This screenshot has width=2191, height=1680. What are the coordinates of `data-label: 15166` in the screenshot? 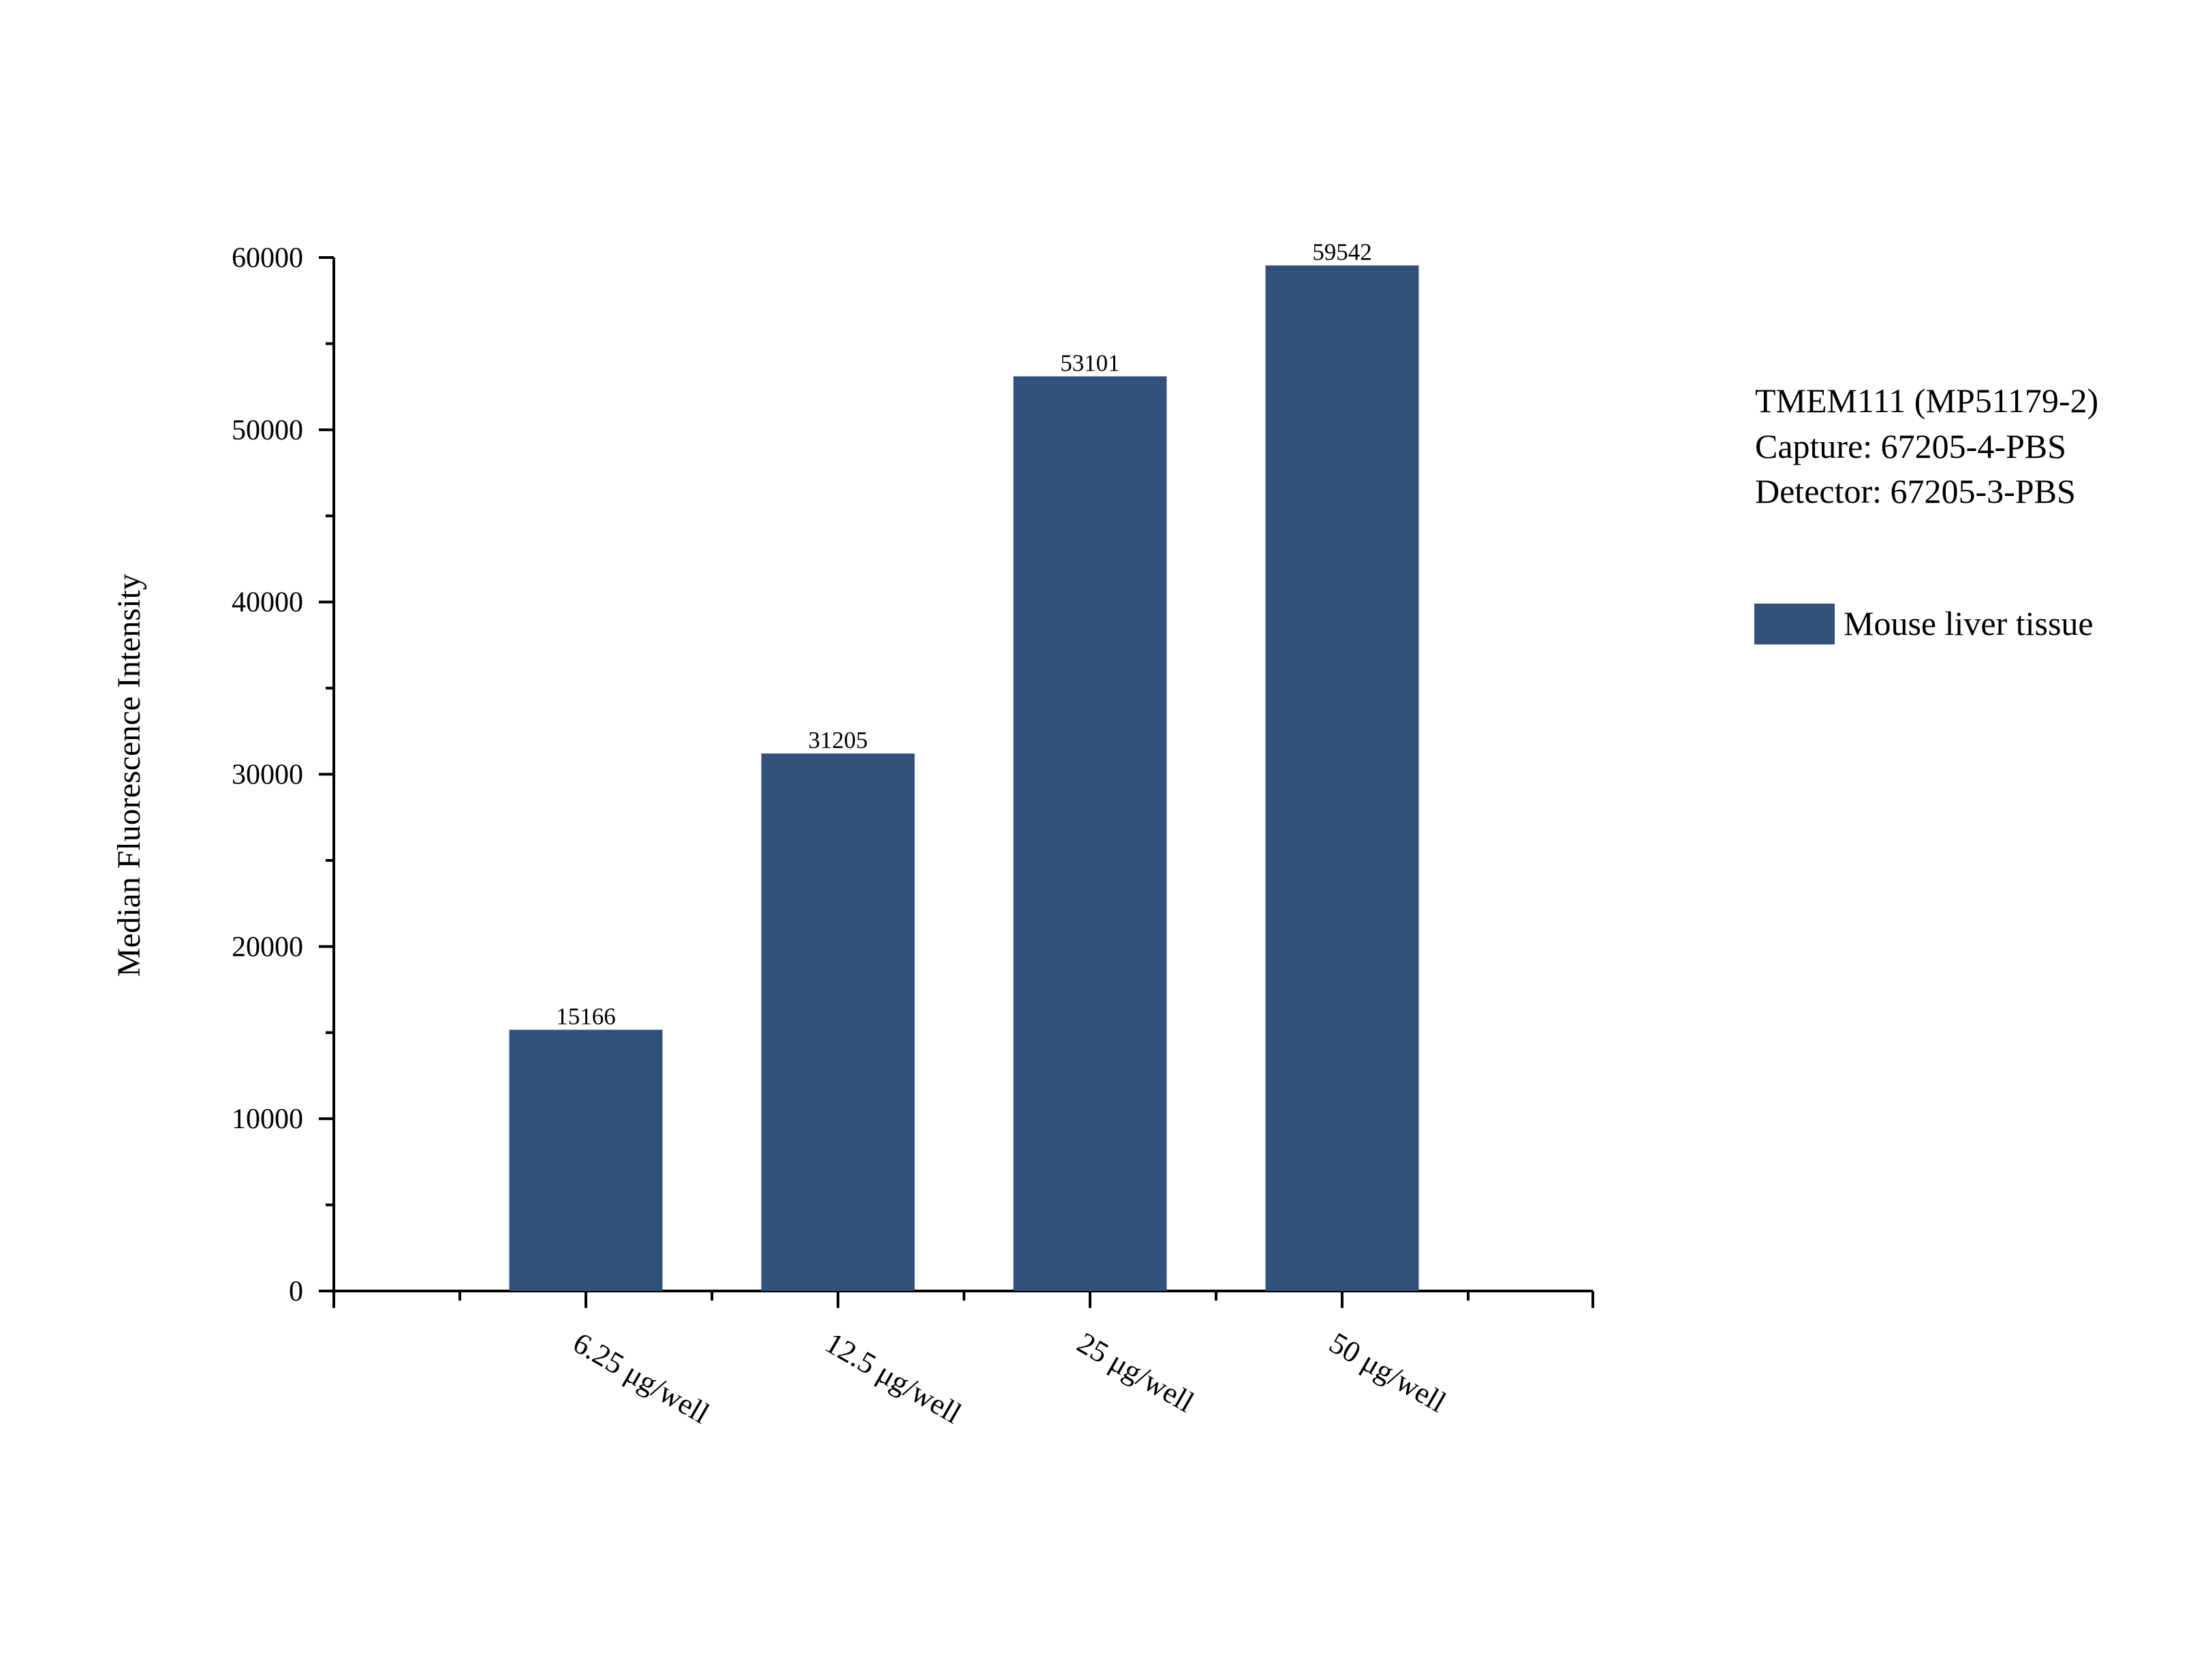 It's located at (586, 1017).